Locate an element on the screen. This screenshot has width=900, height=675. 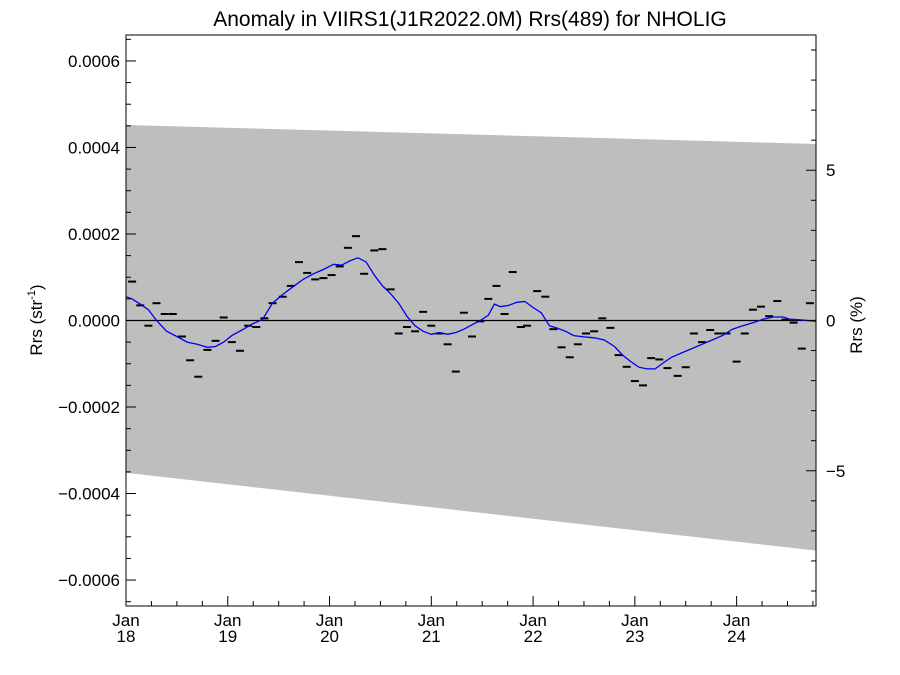
y-tick-label: 0.0002 is located at coordinates (94, 234).